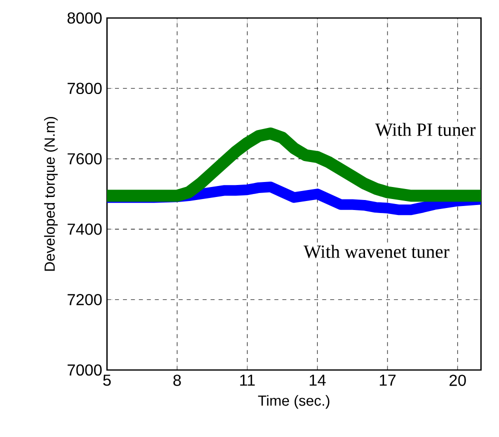 The width and height of the screenshot is (499, 437). Describe the element at coordinates (294, 402) in the screenshot. I see `x-axis-title: Time (sec.)` at that location.